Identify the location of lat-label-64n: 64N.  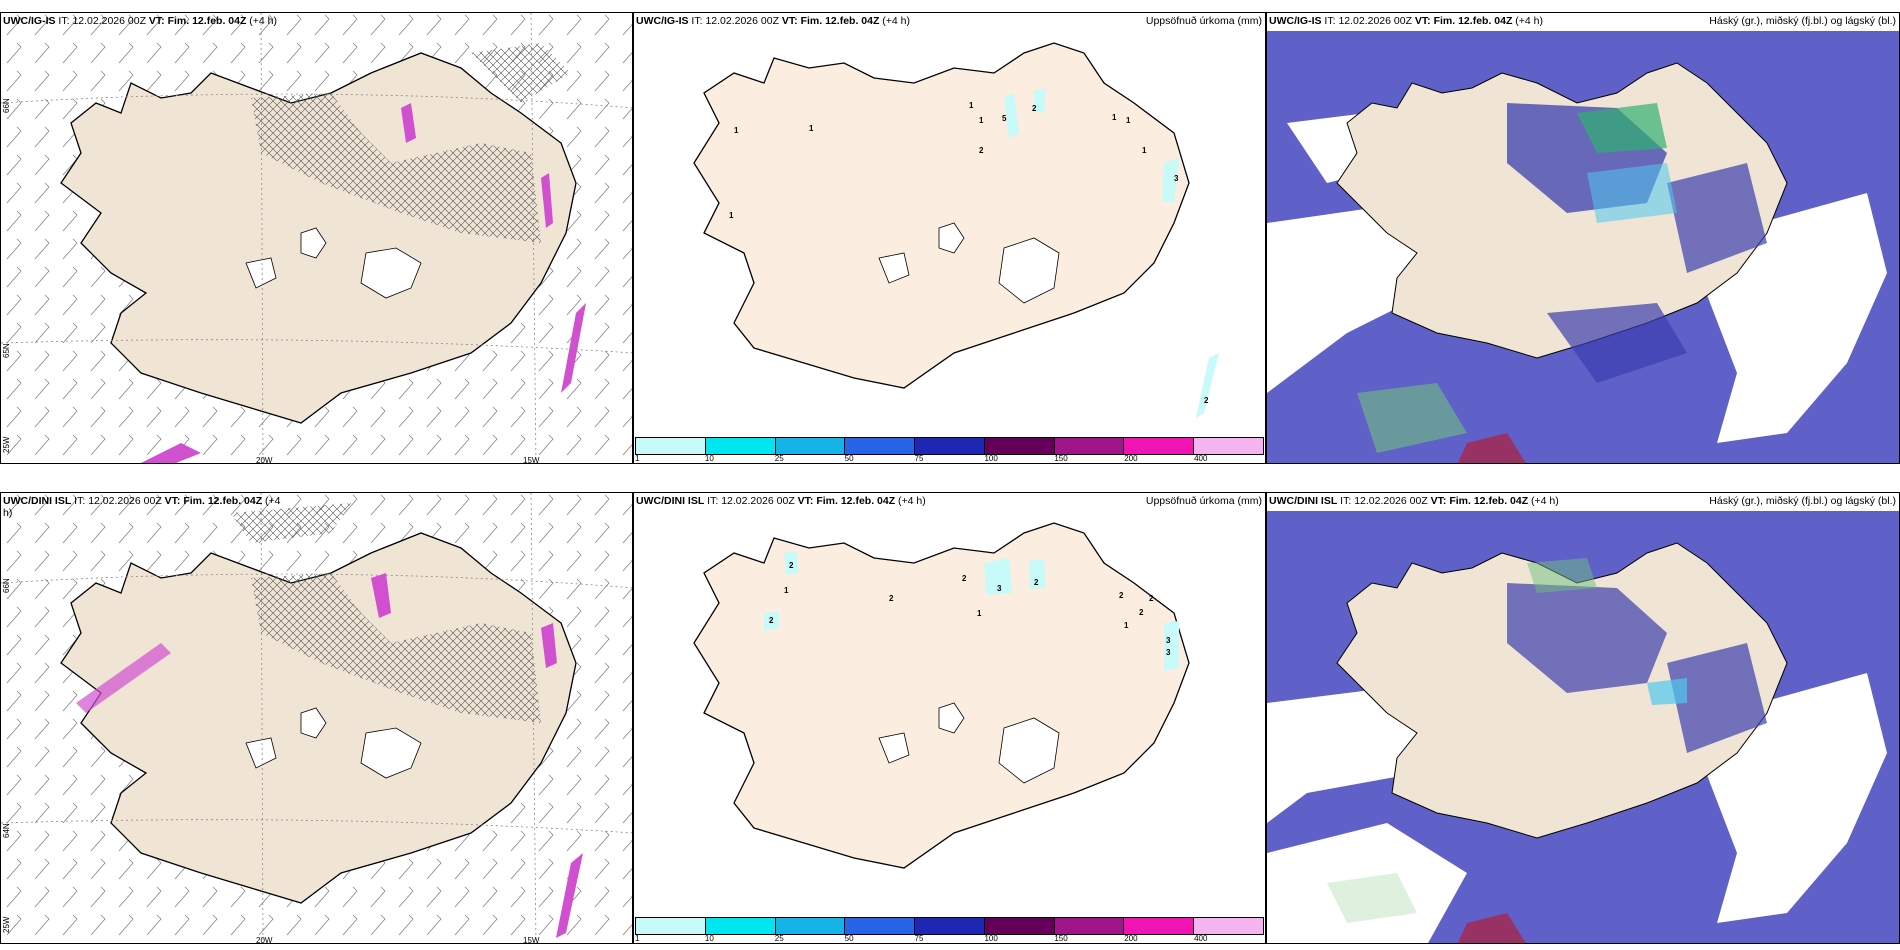
(6, 830).